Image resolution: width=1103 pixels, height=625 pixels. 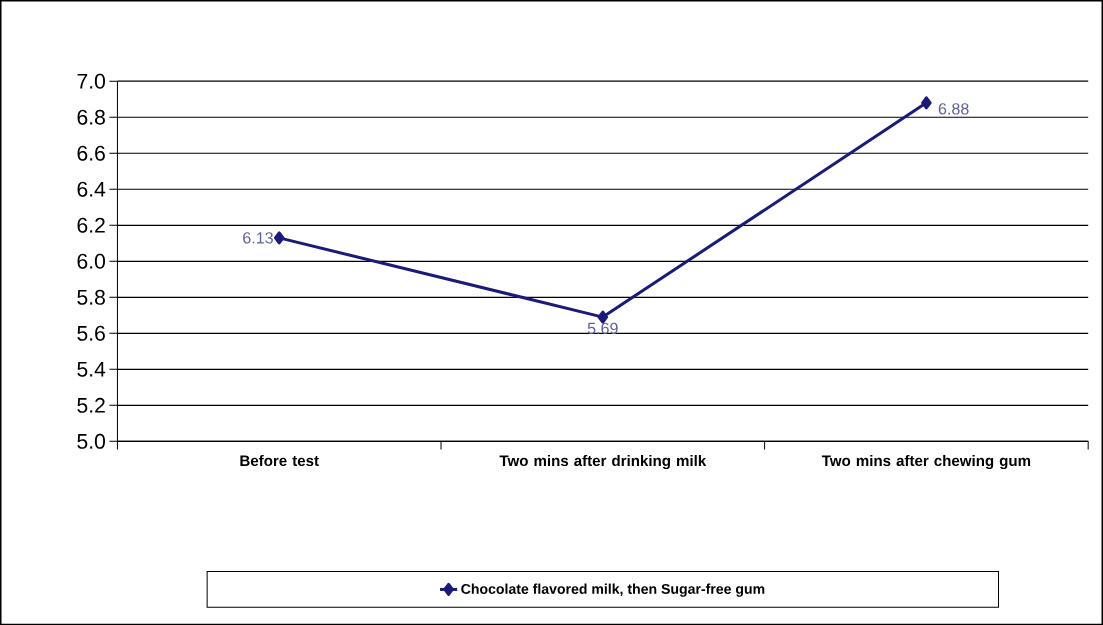 What do you see at coordinates (953, 109) in the screenshot?
I see `data-label: 6.88` at bounding box center [953, 109].